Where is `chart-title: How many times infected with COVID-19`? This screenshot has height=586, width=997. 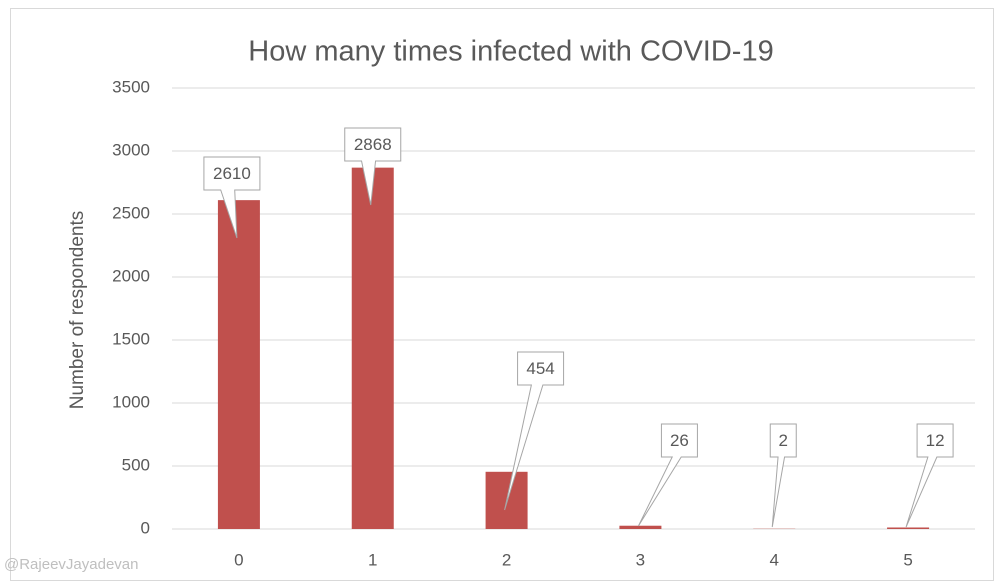
chart-title: How many times infected with COVID-19 is located at coordinates (510, 52).